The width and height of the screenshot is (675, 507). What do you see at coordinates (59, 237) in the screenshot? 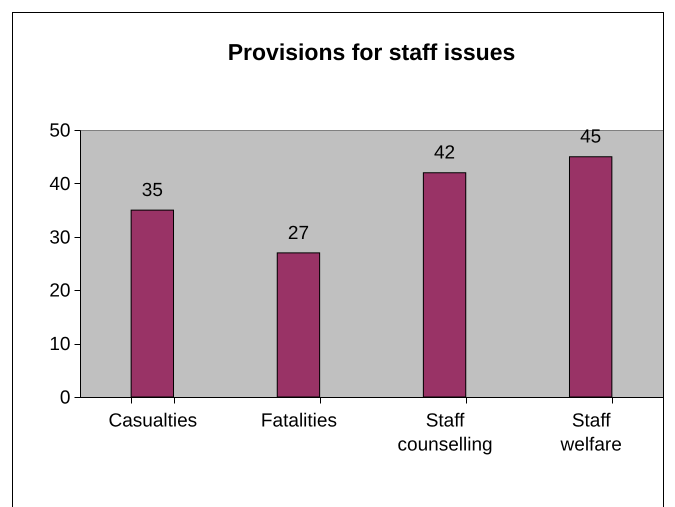
I see `y-tick-label: 30` at bounding box center [59, 237].